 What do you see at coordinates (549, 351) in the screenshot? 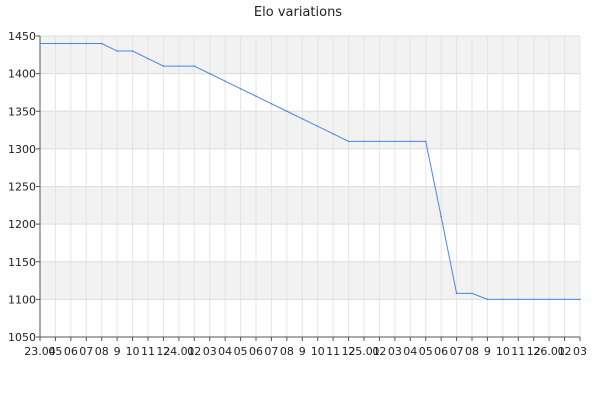
I see `x-tick-label: 26.01` at bounding box center [549, 351].